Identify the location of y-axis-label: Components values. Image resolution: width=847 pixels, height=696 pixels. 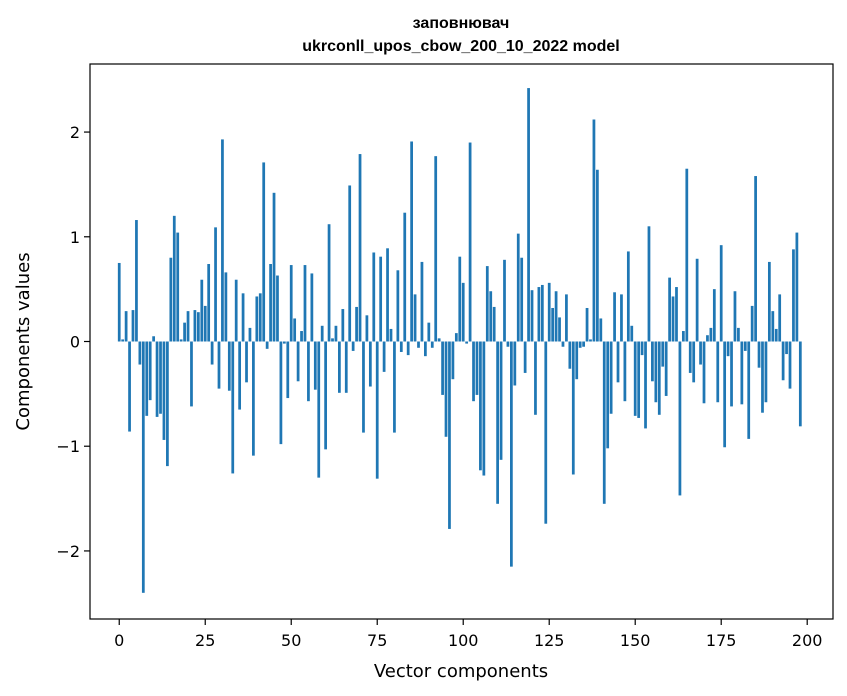
(23, 341).